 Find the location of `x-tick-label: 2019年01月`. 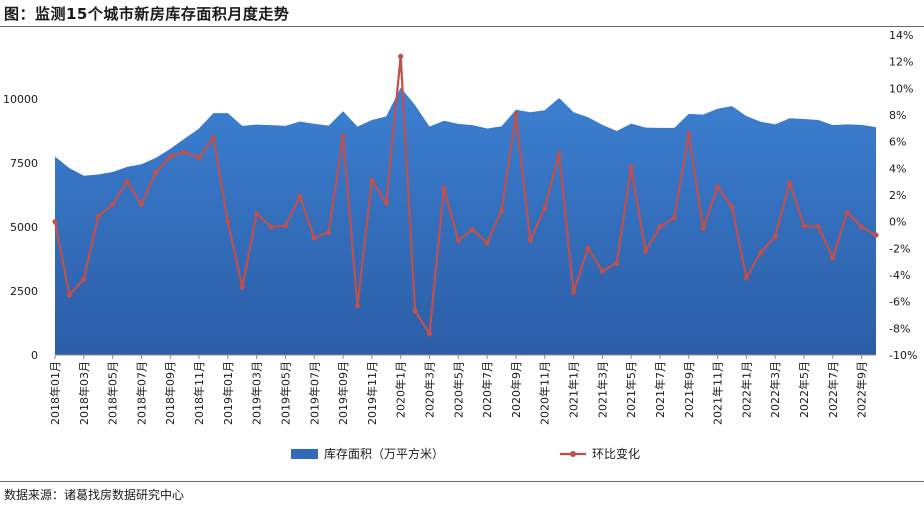

x-tick-label: 2019年01月 is located at coordinates (228, 393).